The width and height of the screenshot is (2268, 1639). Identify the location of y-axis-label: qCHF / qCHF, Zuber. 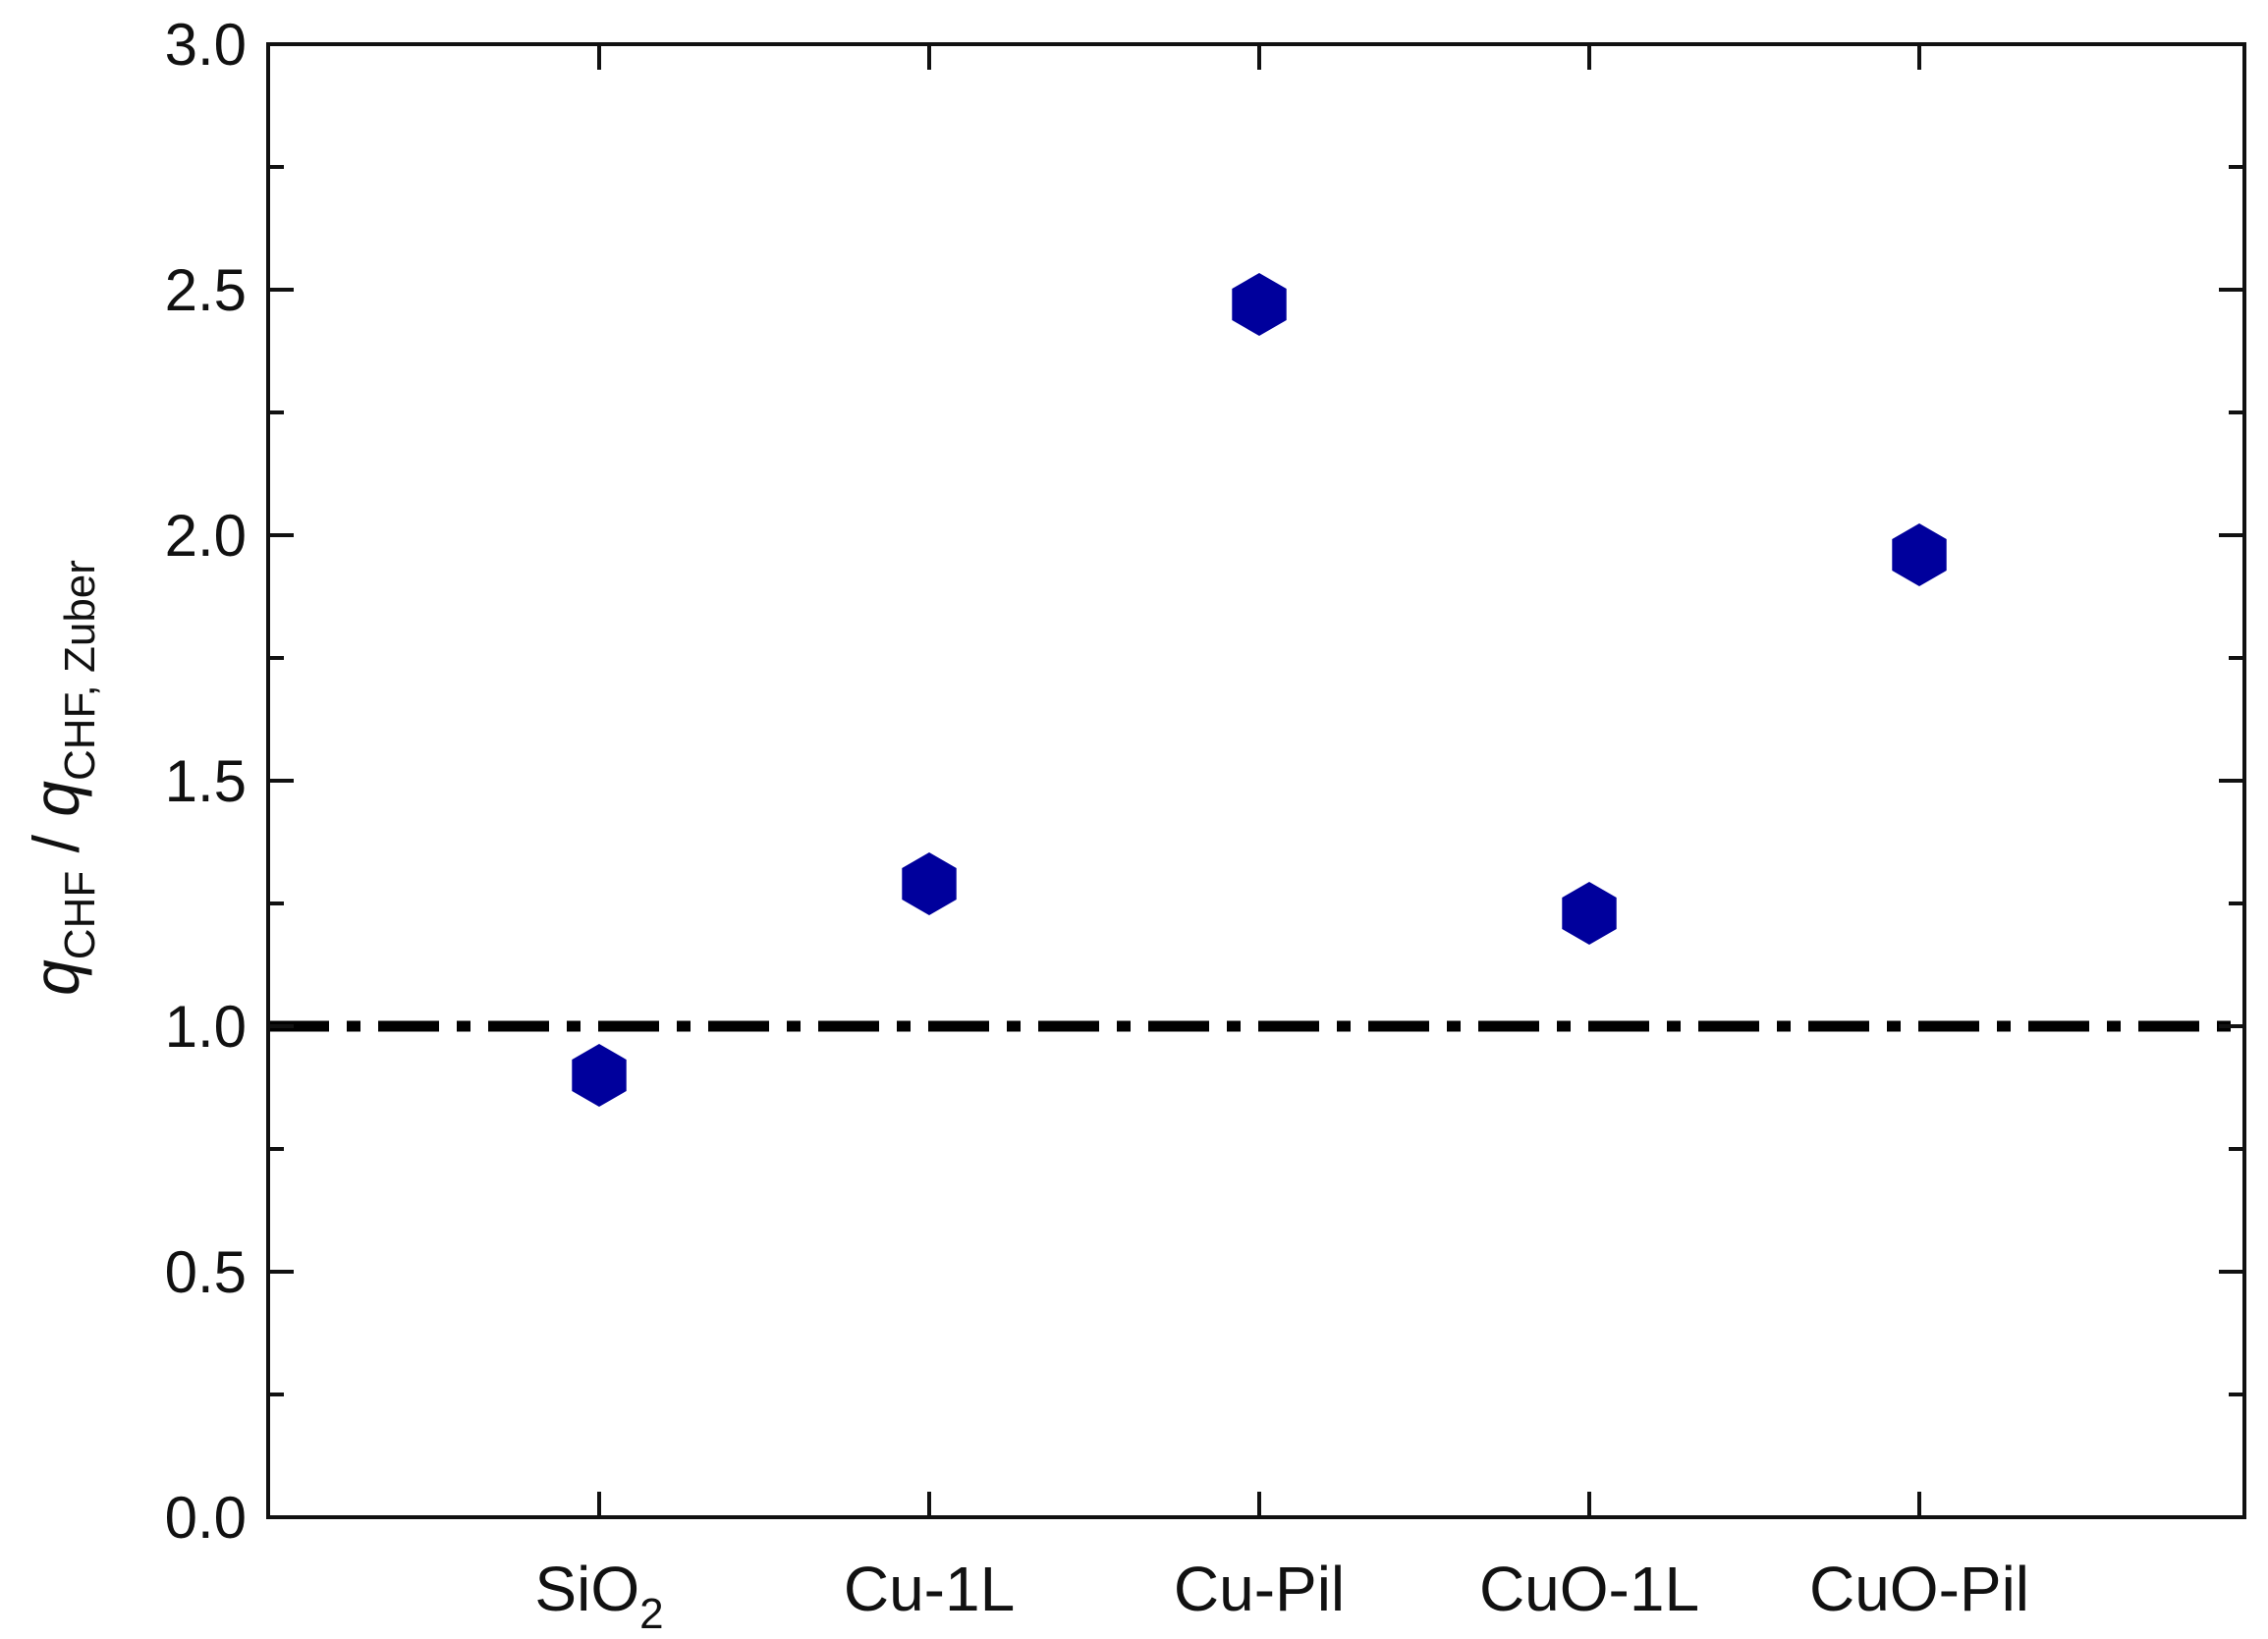
(62, 778).